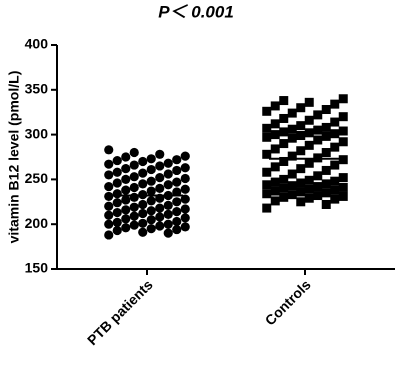  I want to click on y-axis-label: vitamin B12 level (pmol/L), so click(14, 157).